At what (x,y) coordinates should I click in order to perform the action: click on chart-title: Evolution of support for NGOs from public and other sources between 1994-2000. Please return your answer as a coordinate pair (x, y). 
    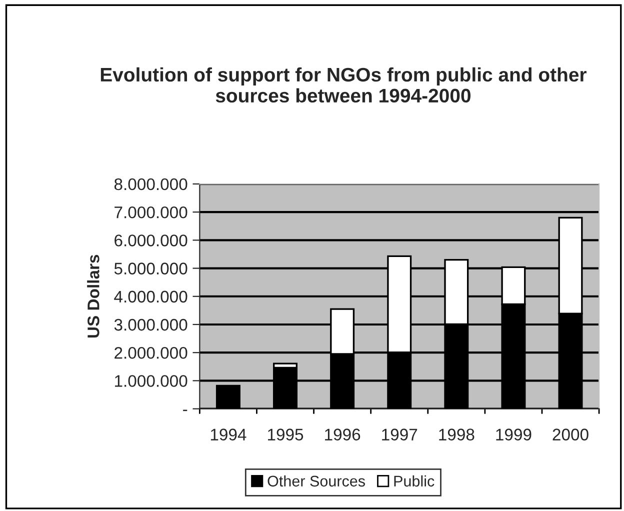
    Looking at the image, I should click on (343, 85).